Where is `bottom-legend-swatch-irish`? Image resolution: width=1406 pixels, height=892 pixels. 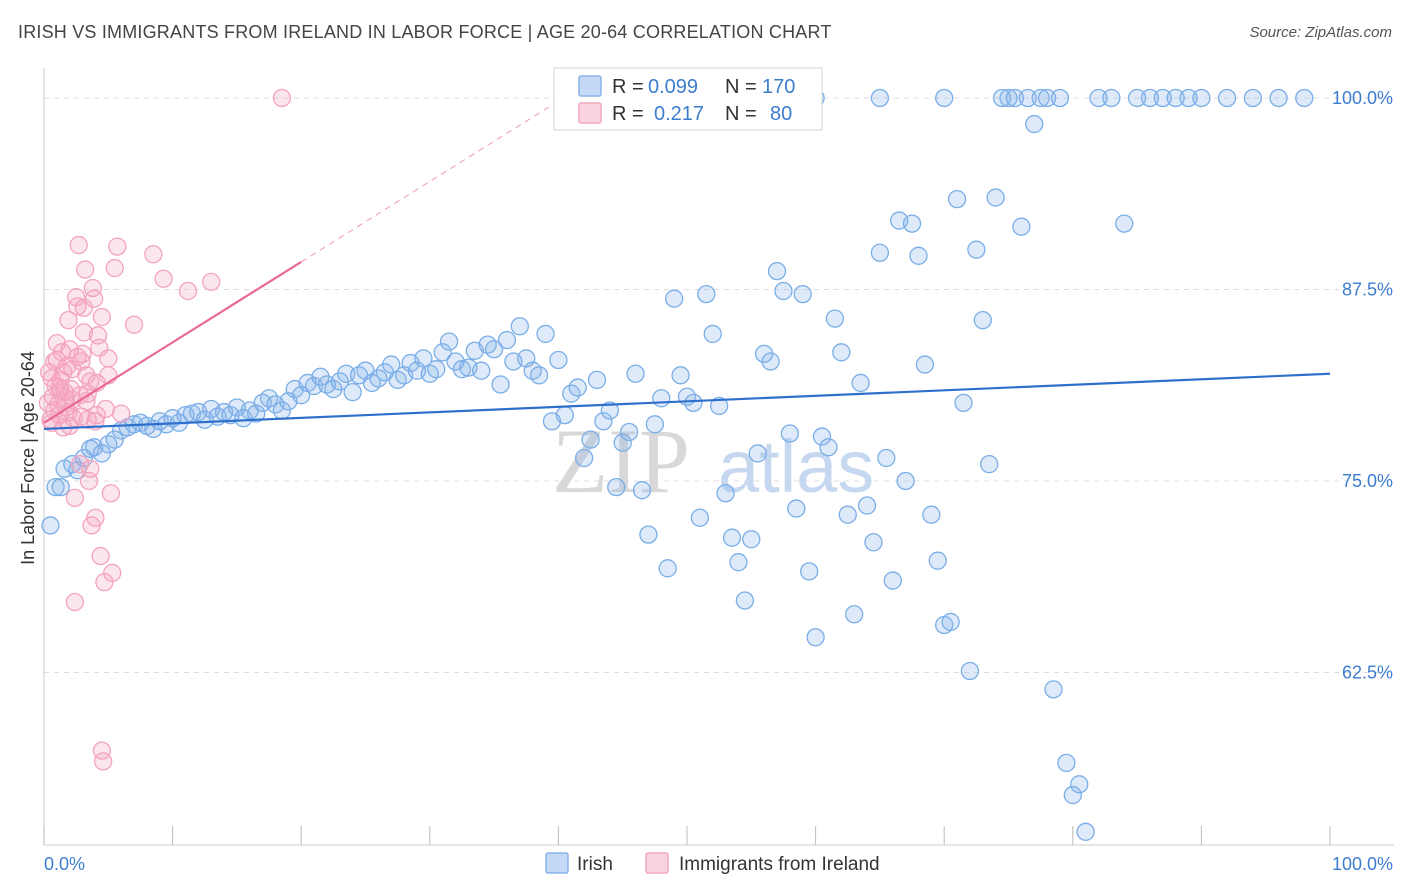
bottom-legend-swatch-irish is located at coordinates (557, 863).